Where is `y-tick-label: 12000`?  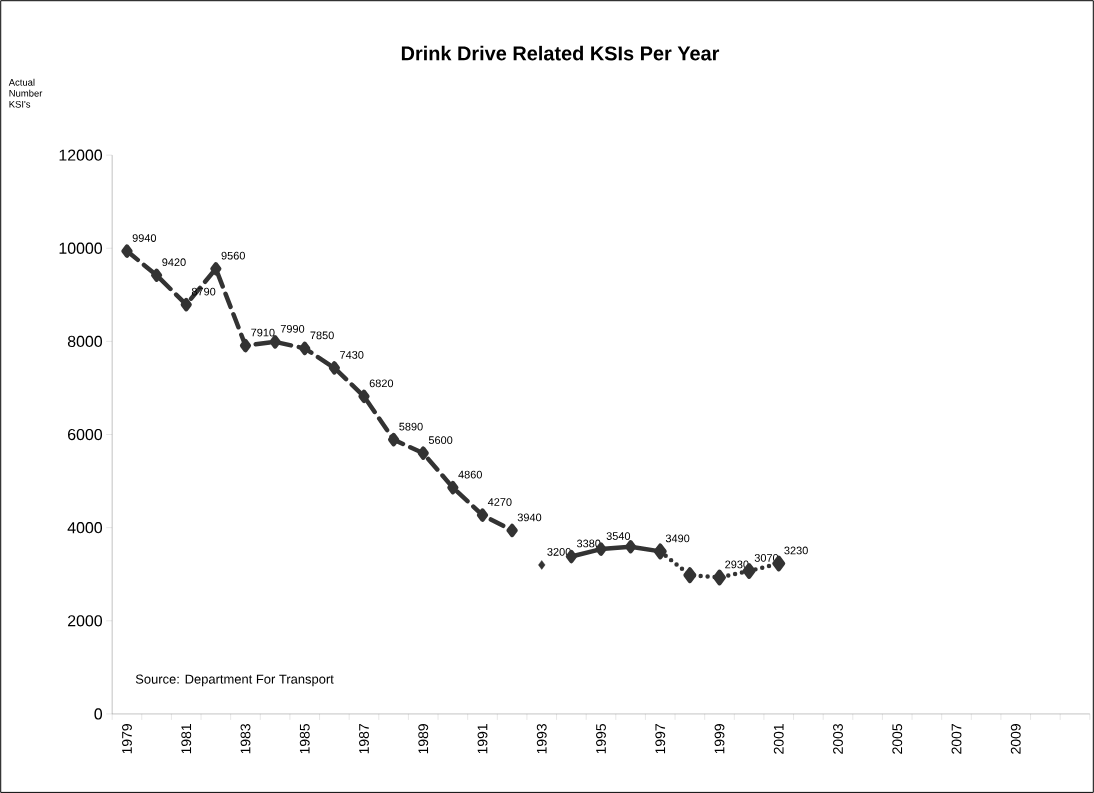
y-tick-label: 12000 is located at coordinates (81, 155).